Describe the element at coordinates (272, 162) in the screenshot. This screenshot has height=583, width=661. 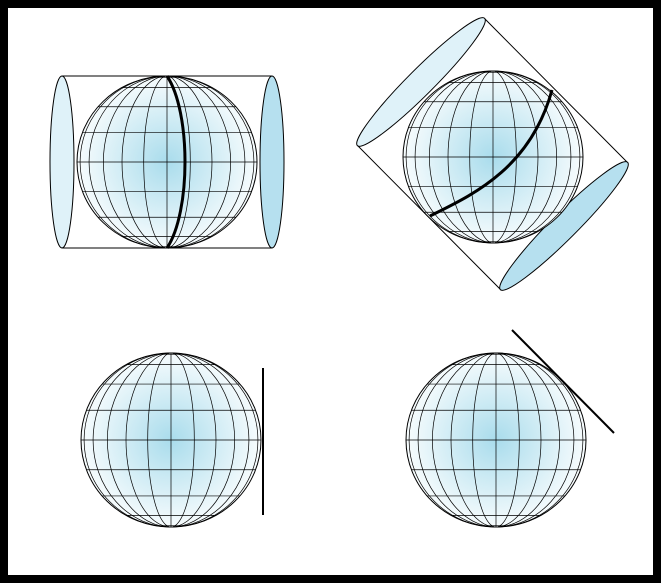
I see `cylinder-right-end` at that location.